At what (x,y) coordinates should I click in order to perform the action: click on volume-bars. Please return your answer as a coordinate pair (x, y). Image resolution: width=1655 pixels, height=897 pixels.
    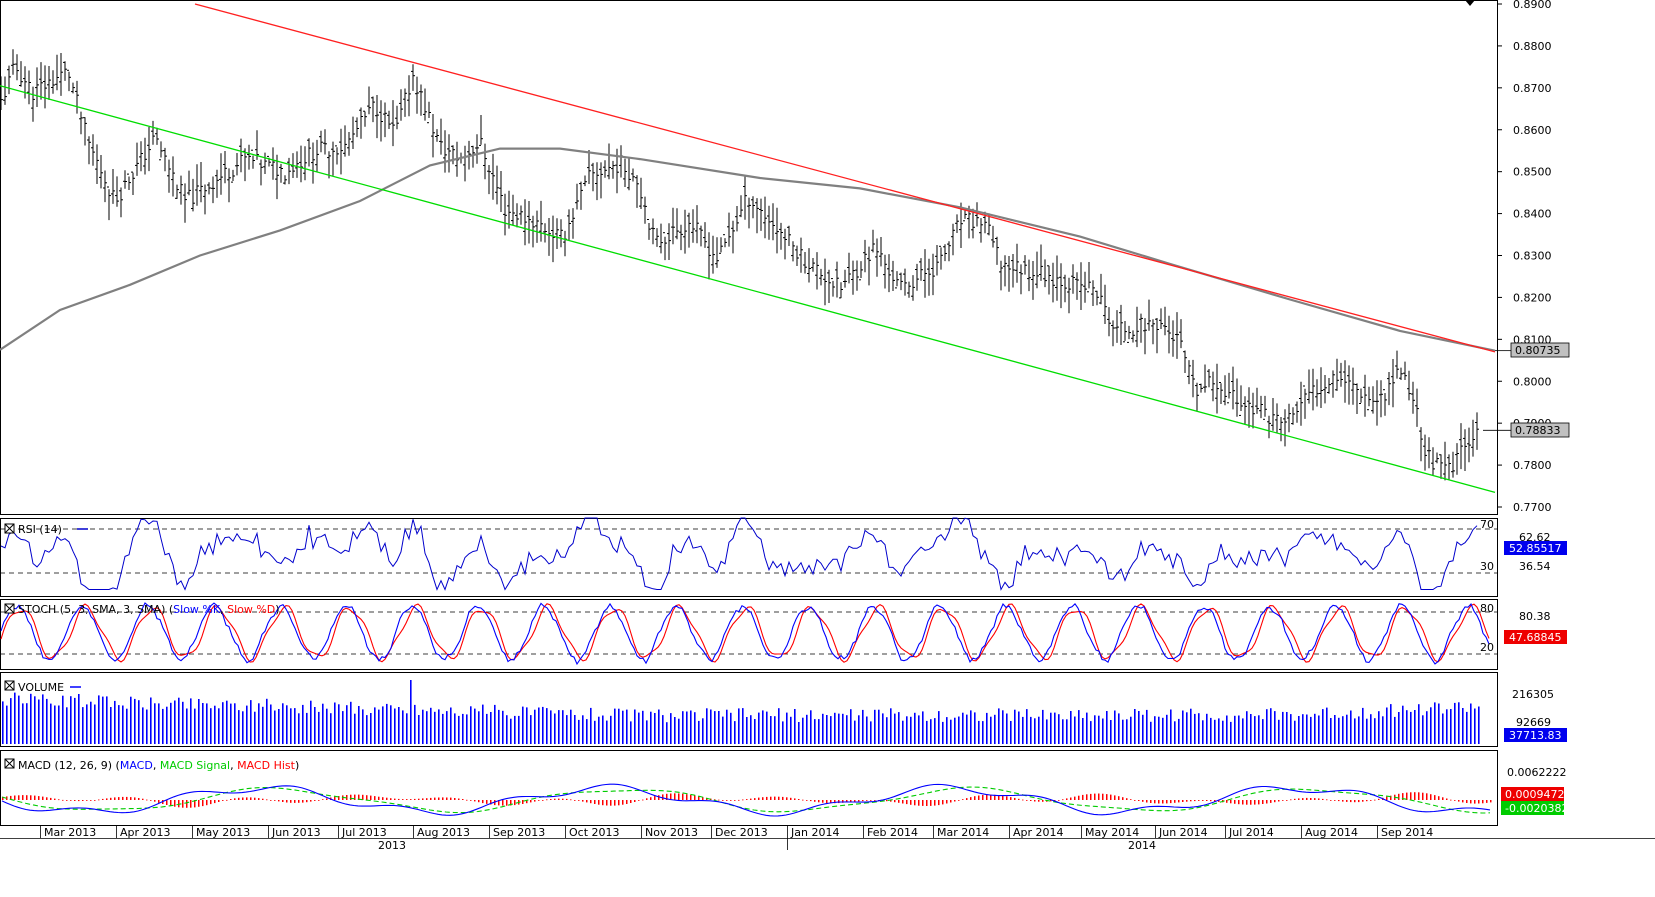
    Looking at the image, I should click on (741, 712).